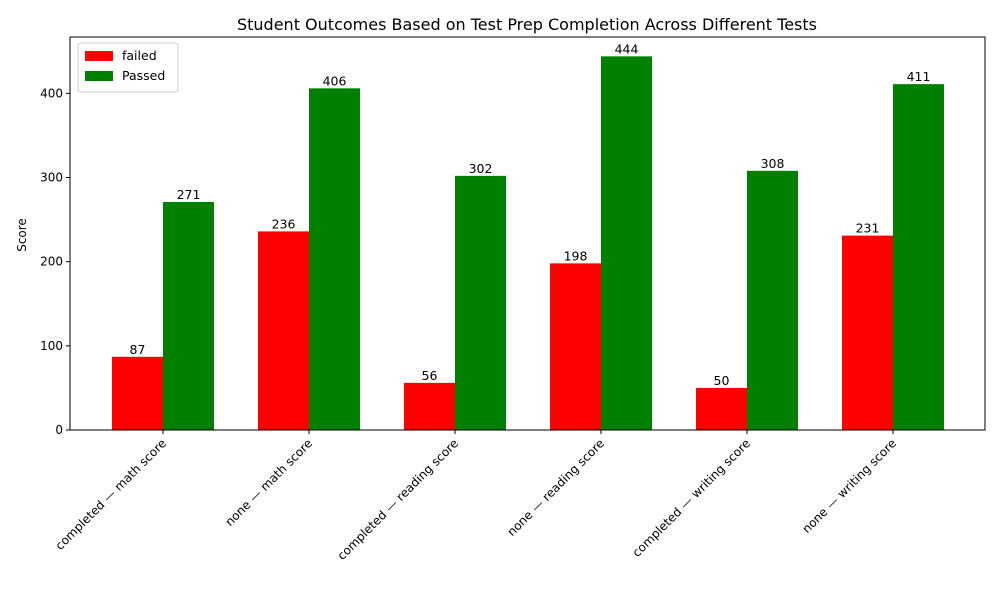  What do you see at coordinates (189, 194) in the screenshot?
I see `value-label-passed-0: 271` at bounding box center [189, 194].